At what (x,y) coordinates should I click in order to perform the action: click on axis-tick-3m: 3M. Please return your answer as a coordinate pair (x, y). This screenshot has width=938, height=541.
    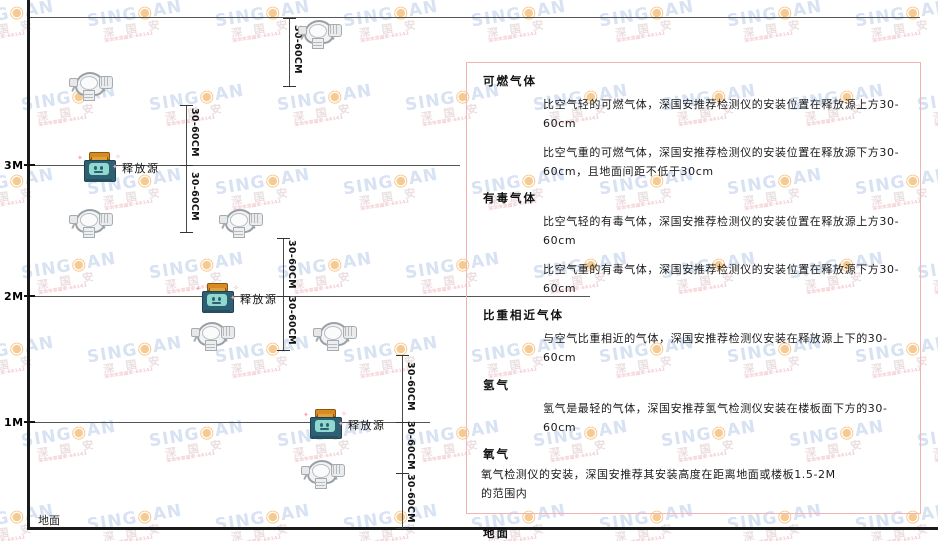
    Looking at the image, I should click on (14, 165).